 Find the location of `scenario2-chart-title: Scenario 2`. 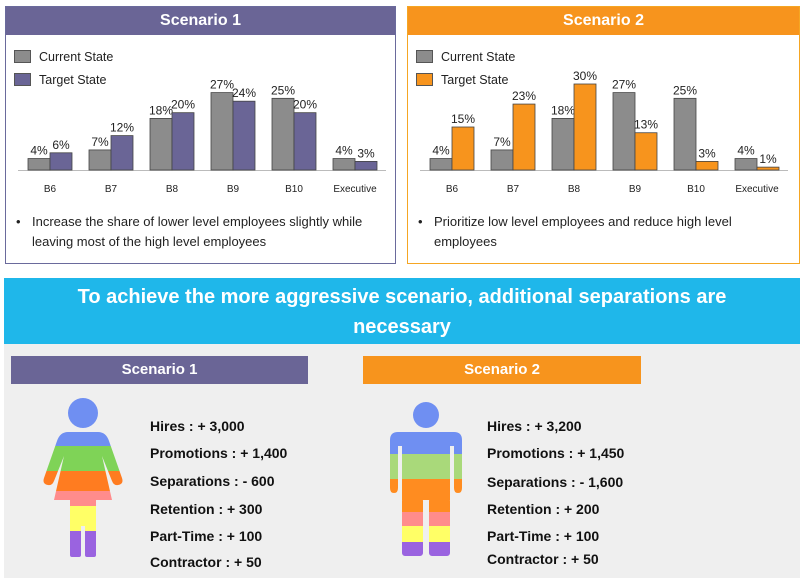

scenario2-chart-title: Scenario 2 is located at coordinates (603, 21).